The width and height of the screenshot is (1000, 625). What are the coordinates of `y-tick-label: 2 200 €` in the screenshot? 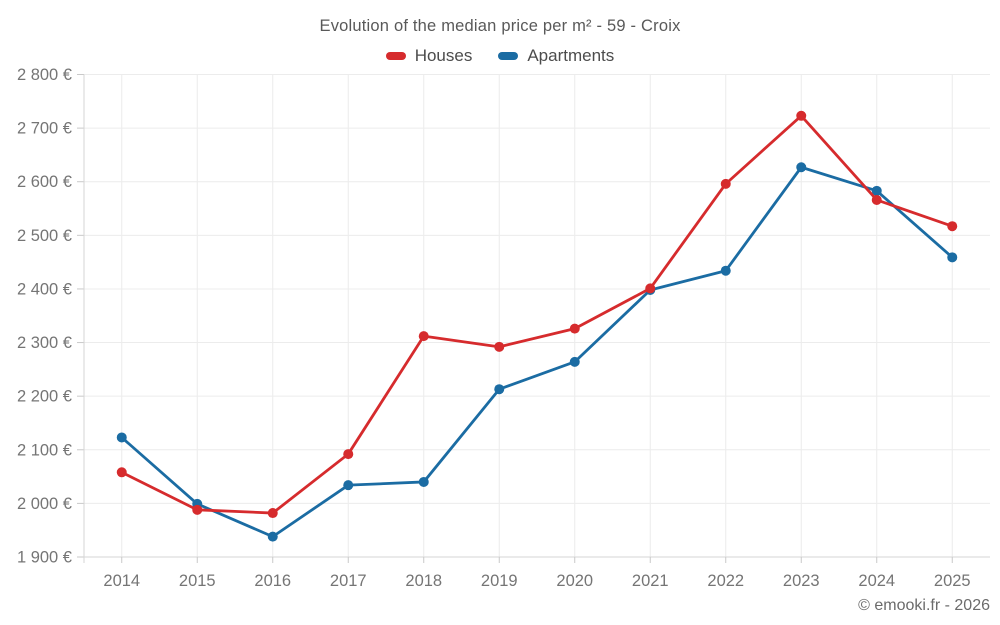 It's located at (44, 397).